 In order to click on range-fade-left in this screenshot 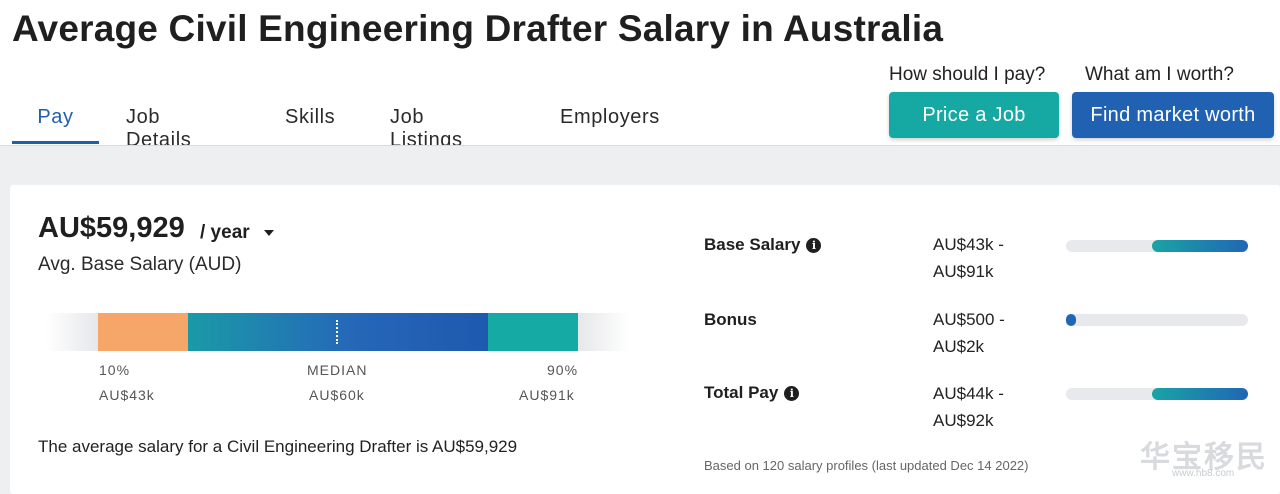, I will do `click(72, 332)`.